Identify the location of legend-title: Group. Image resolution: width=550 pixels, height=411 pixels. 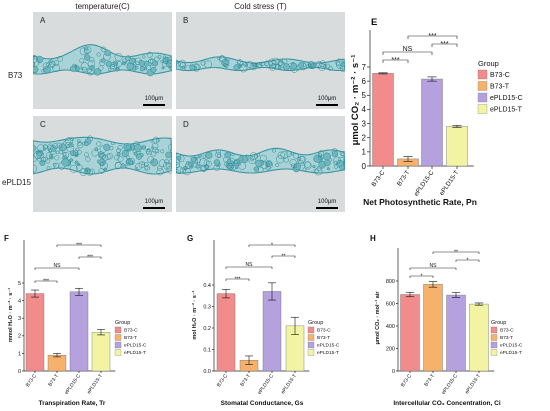
(315, 323).